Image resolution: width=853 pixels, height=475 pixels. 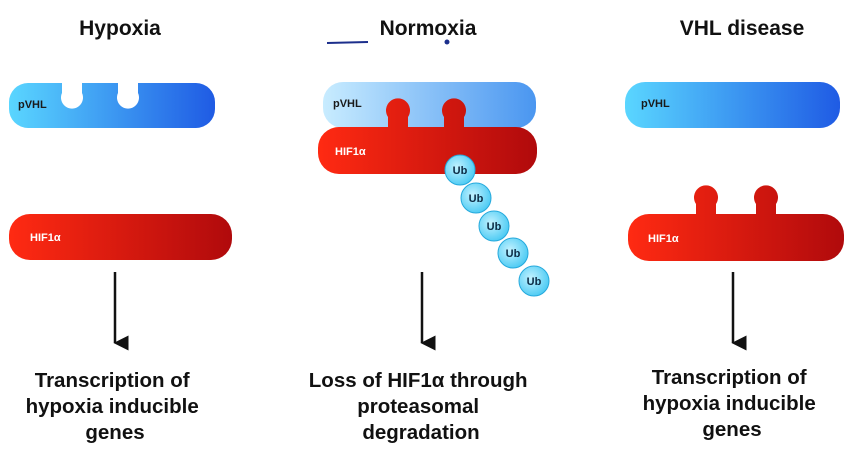 I want to click on stray-pen-mark, so click(x=347, y=42).